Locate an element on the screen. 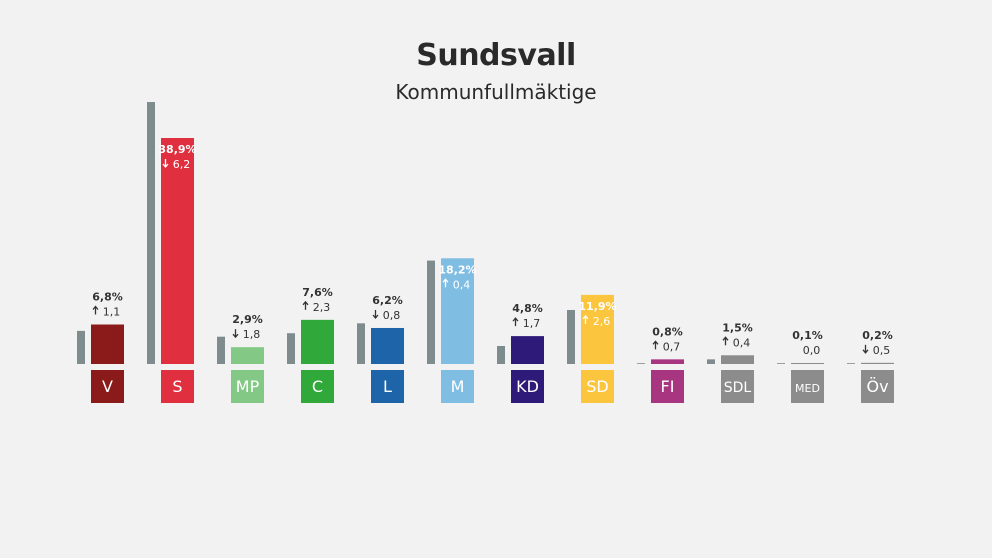 The width and height of the screenshot is (992, 558). change-label: 0,0 is located at coordinates (812, 350).